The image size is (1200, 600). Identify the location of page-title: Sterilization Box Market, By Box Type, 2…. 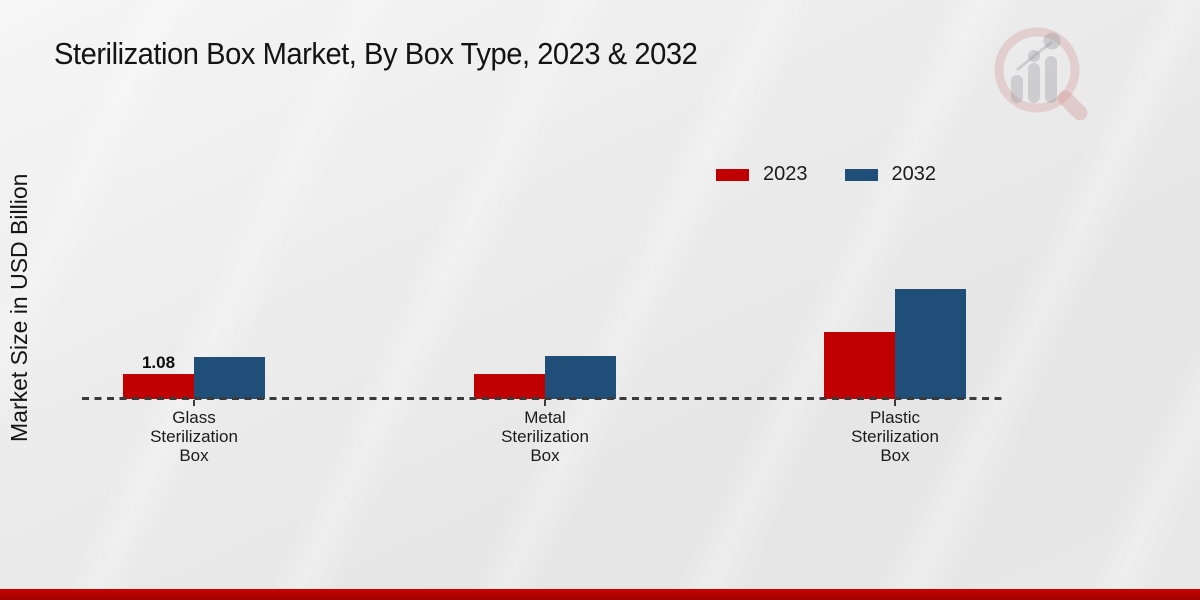
(376, 53).